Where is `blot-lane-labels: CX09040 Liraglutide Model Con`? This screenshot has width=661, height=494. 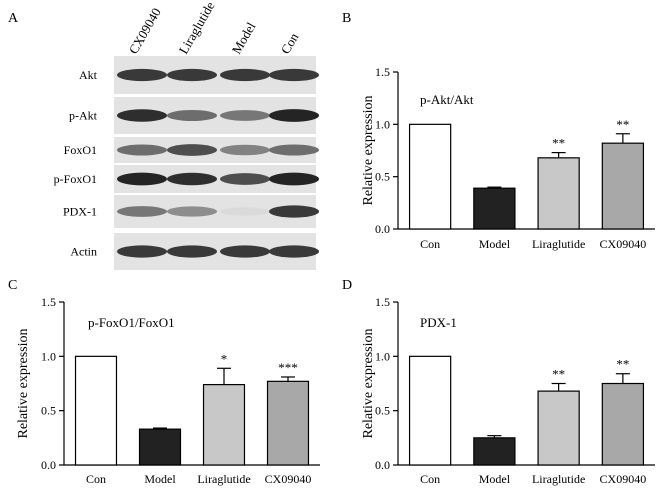
blot-lane-labels: CX09040 Liraglutide Model Con is located at coordinates (214, 28).